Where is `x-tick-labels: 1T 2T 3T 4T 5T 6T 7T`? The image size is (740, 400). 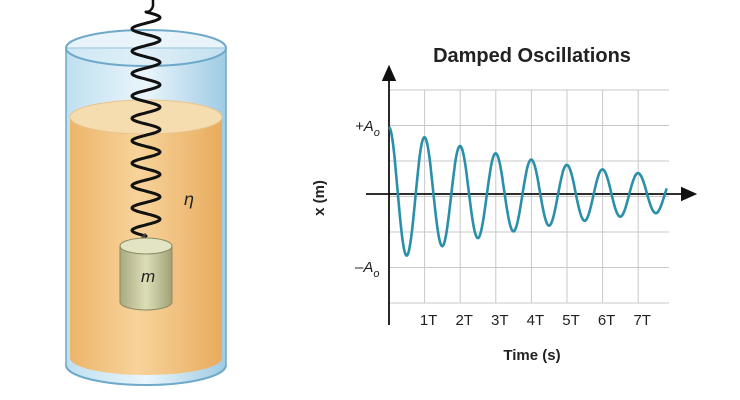 x-tick-labels: 1T 2T 3T 4T 5T 6T 7T is located at coordinates (535, 320).